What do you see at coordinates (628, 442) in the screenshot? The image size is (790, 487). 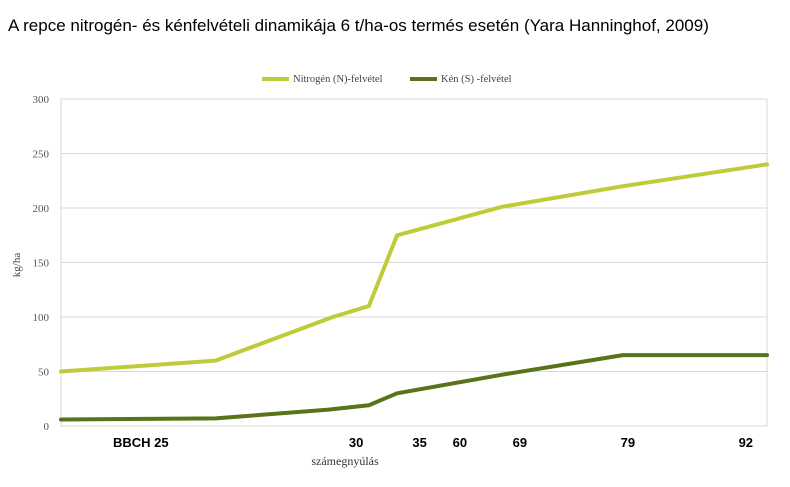 I see `x-tick-label: 79` at bounding box center [628, 442].